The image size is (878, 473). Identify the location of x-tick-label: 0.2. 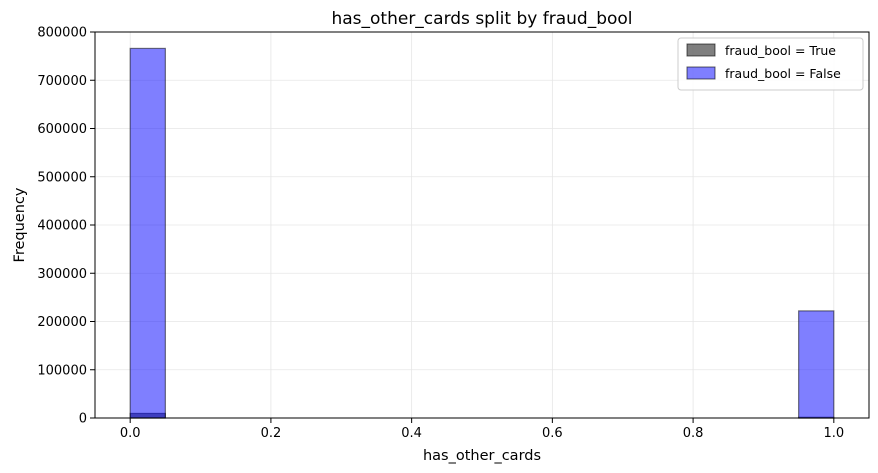
(271, 433).